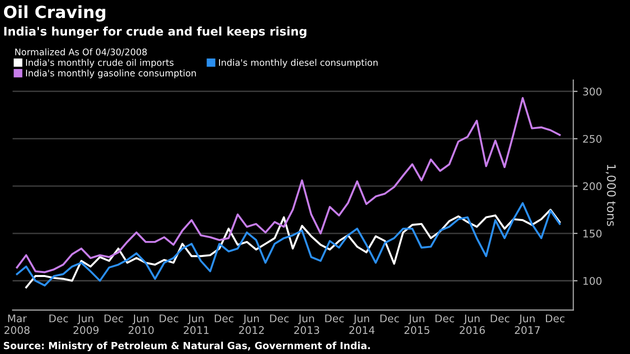 This screenshot has width=630, height=354. Describe the element at coordinates (298, 63) in the screenshot. I see `legend-label: India's monthly diesel consumption` at that location.